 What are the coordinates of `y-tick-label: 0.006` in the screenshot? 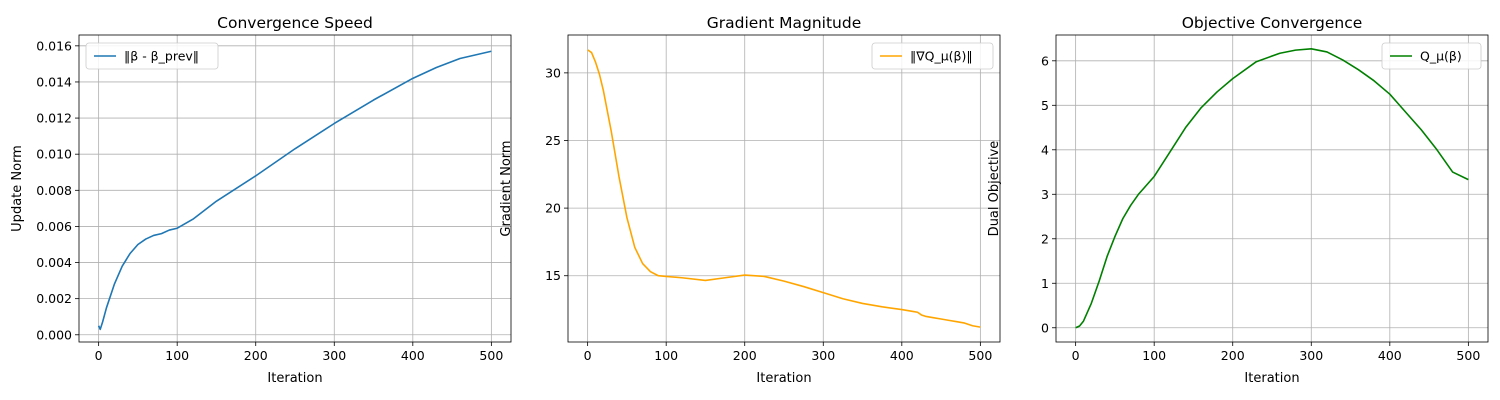 It's located at (54, 226).